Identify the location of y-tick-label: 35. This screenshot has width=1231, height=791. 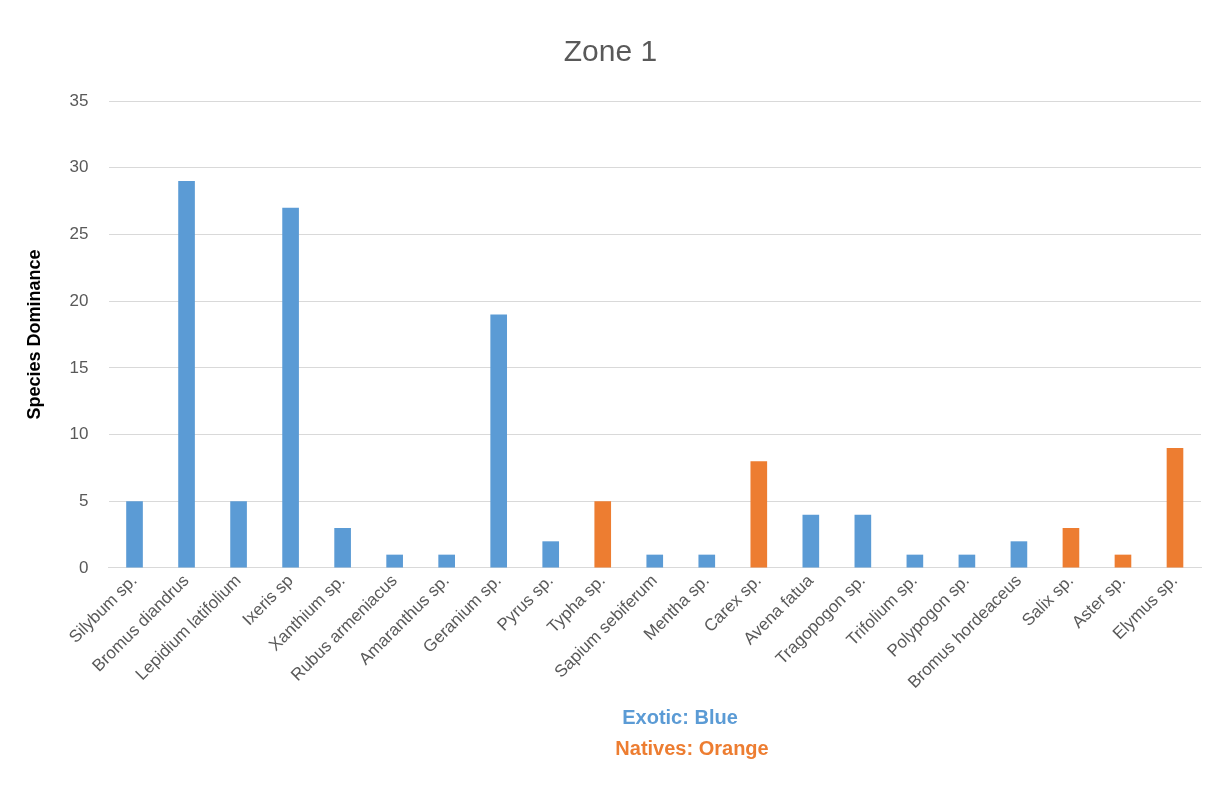
(79, 100).